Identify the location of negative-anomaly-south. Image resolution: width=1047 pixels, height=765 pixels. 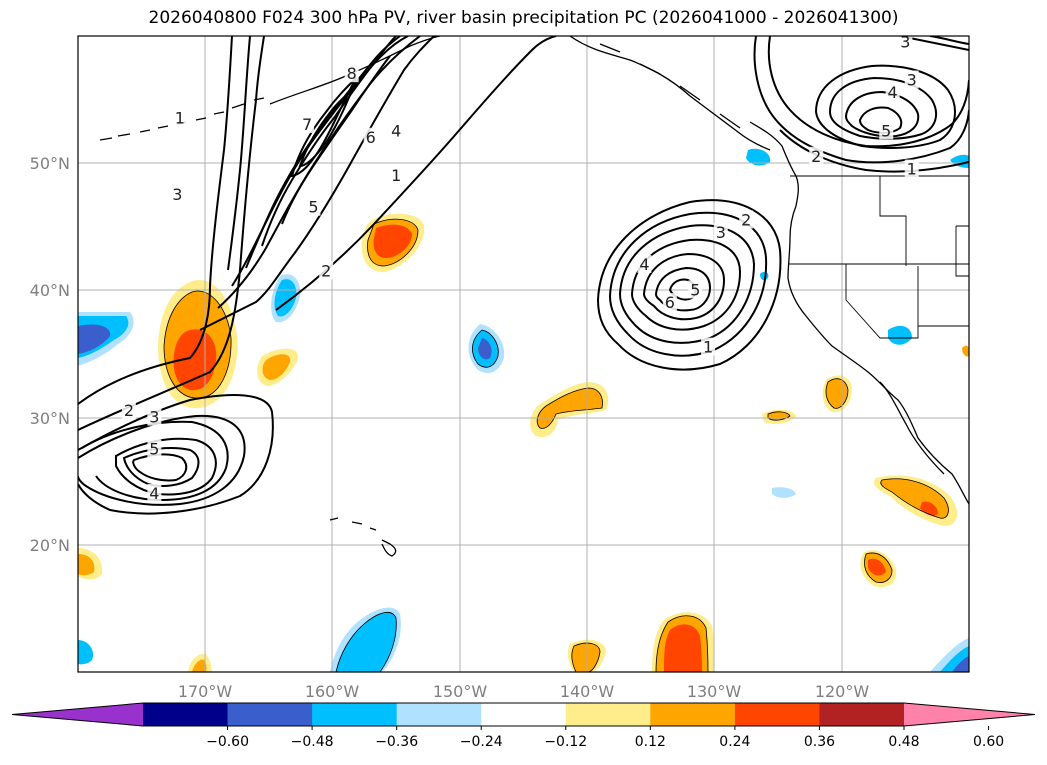
(365, 639).